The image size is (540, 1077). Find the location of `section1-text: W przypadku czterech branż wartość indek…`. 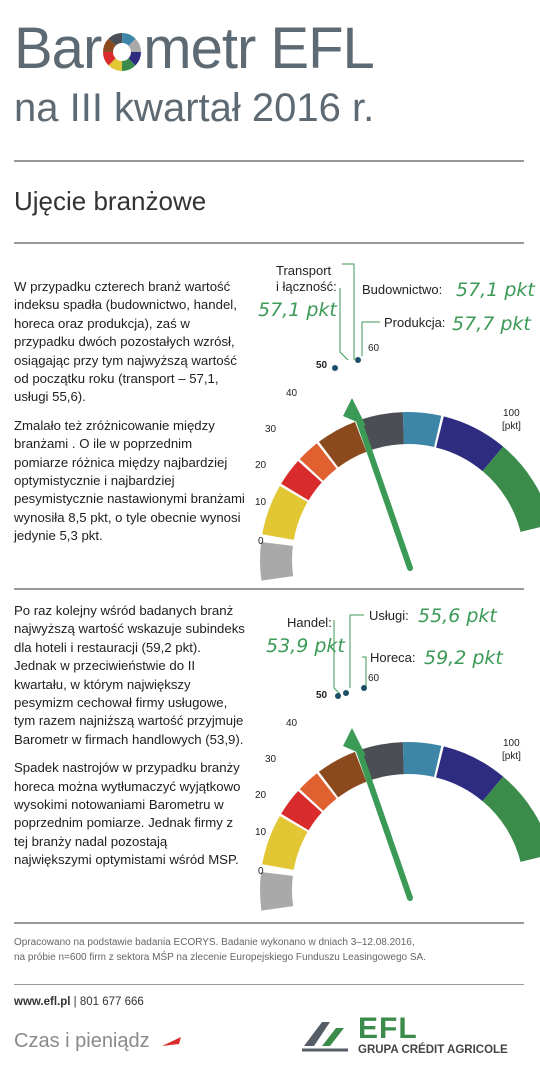

section1-text: W przypadku czterech branż wartość indek… is located at coordinates (130, 417).